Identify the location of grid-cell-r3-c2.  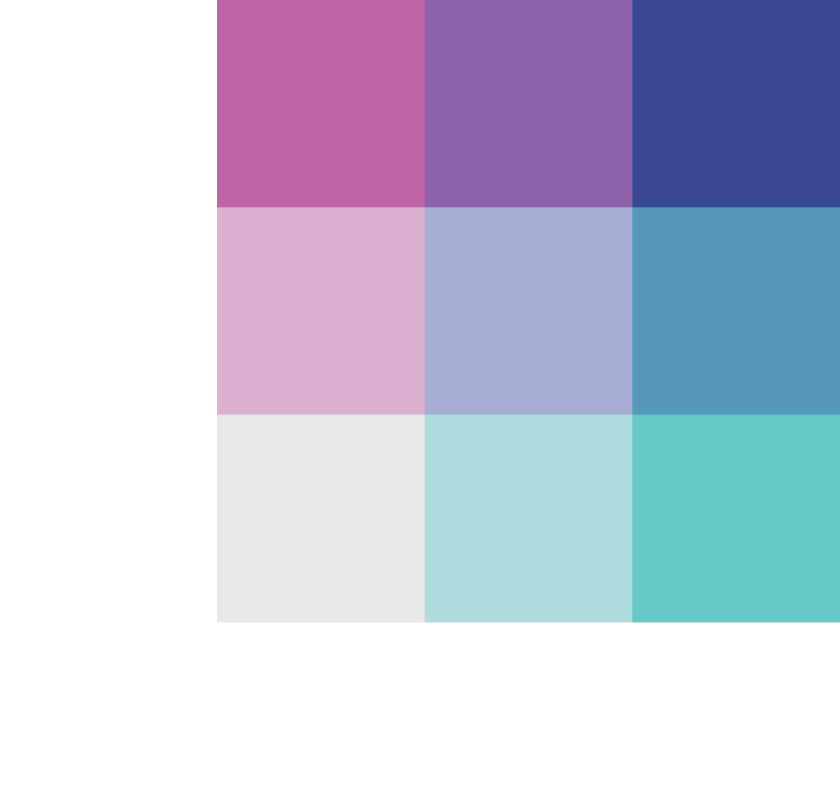
(528, 518).